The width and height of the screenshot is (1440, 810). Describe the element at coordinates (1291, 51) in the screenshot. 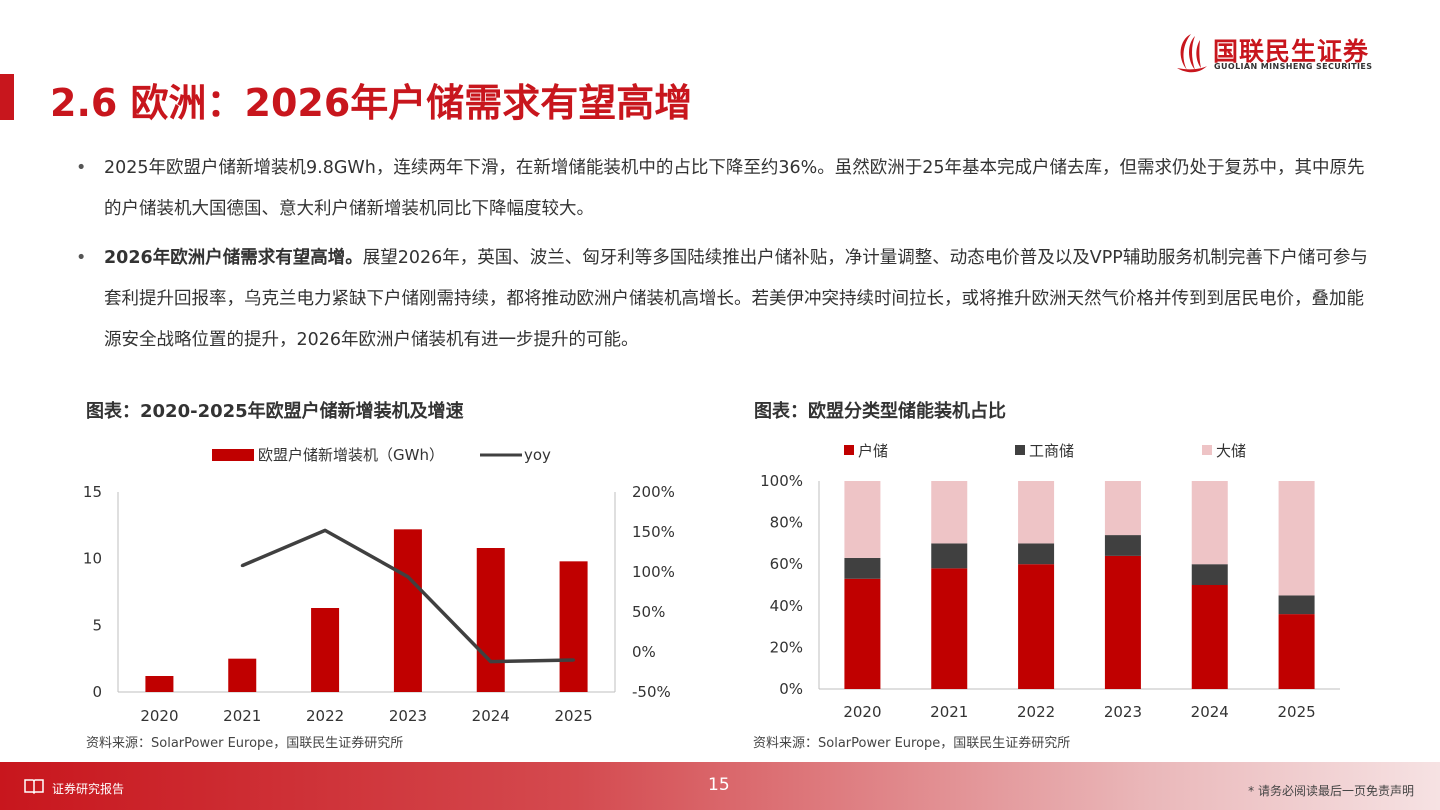

I see `logo-text-cn: 国联民生证券` at that location.